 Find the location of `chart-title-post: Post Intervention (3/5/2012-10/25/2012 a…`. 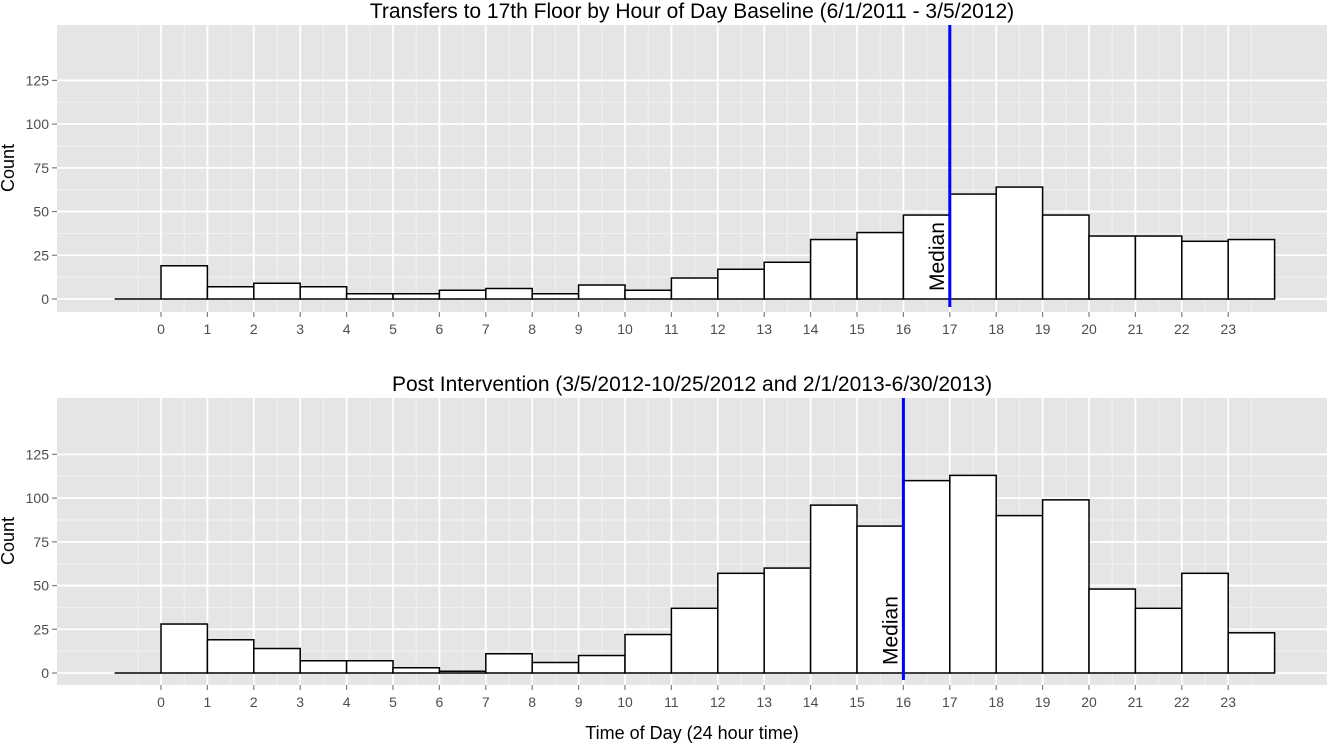

chart-title-post: Post Intervention (3/5/2012-10/25/2012 a… is located at coordinates (692, 384).